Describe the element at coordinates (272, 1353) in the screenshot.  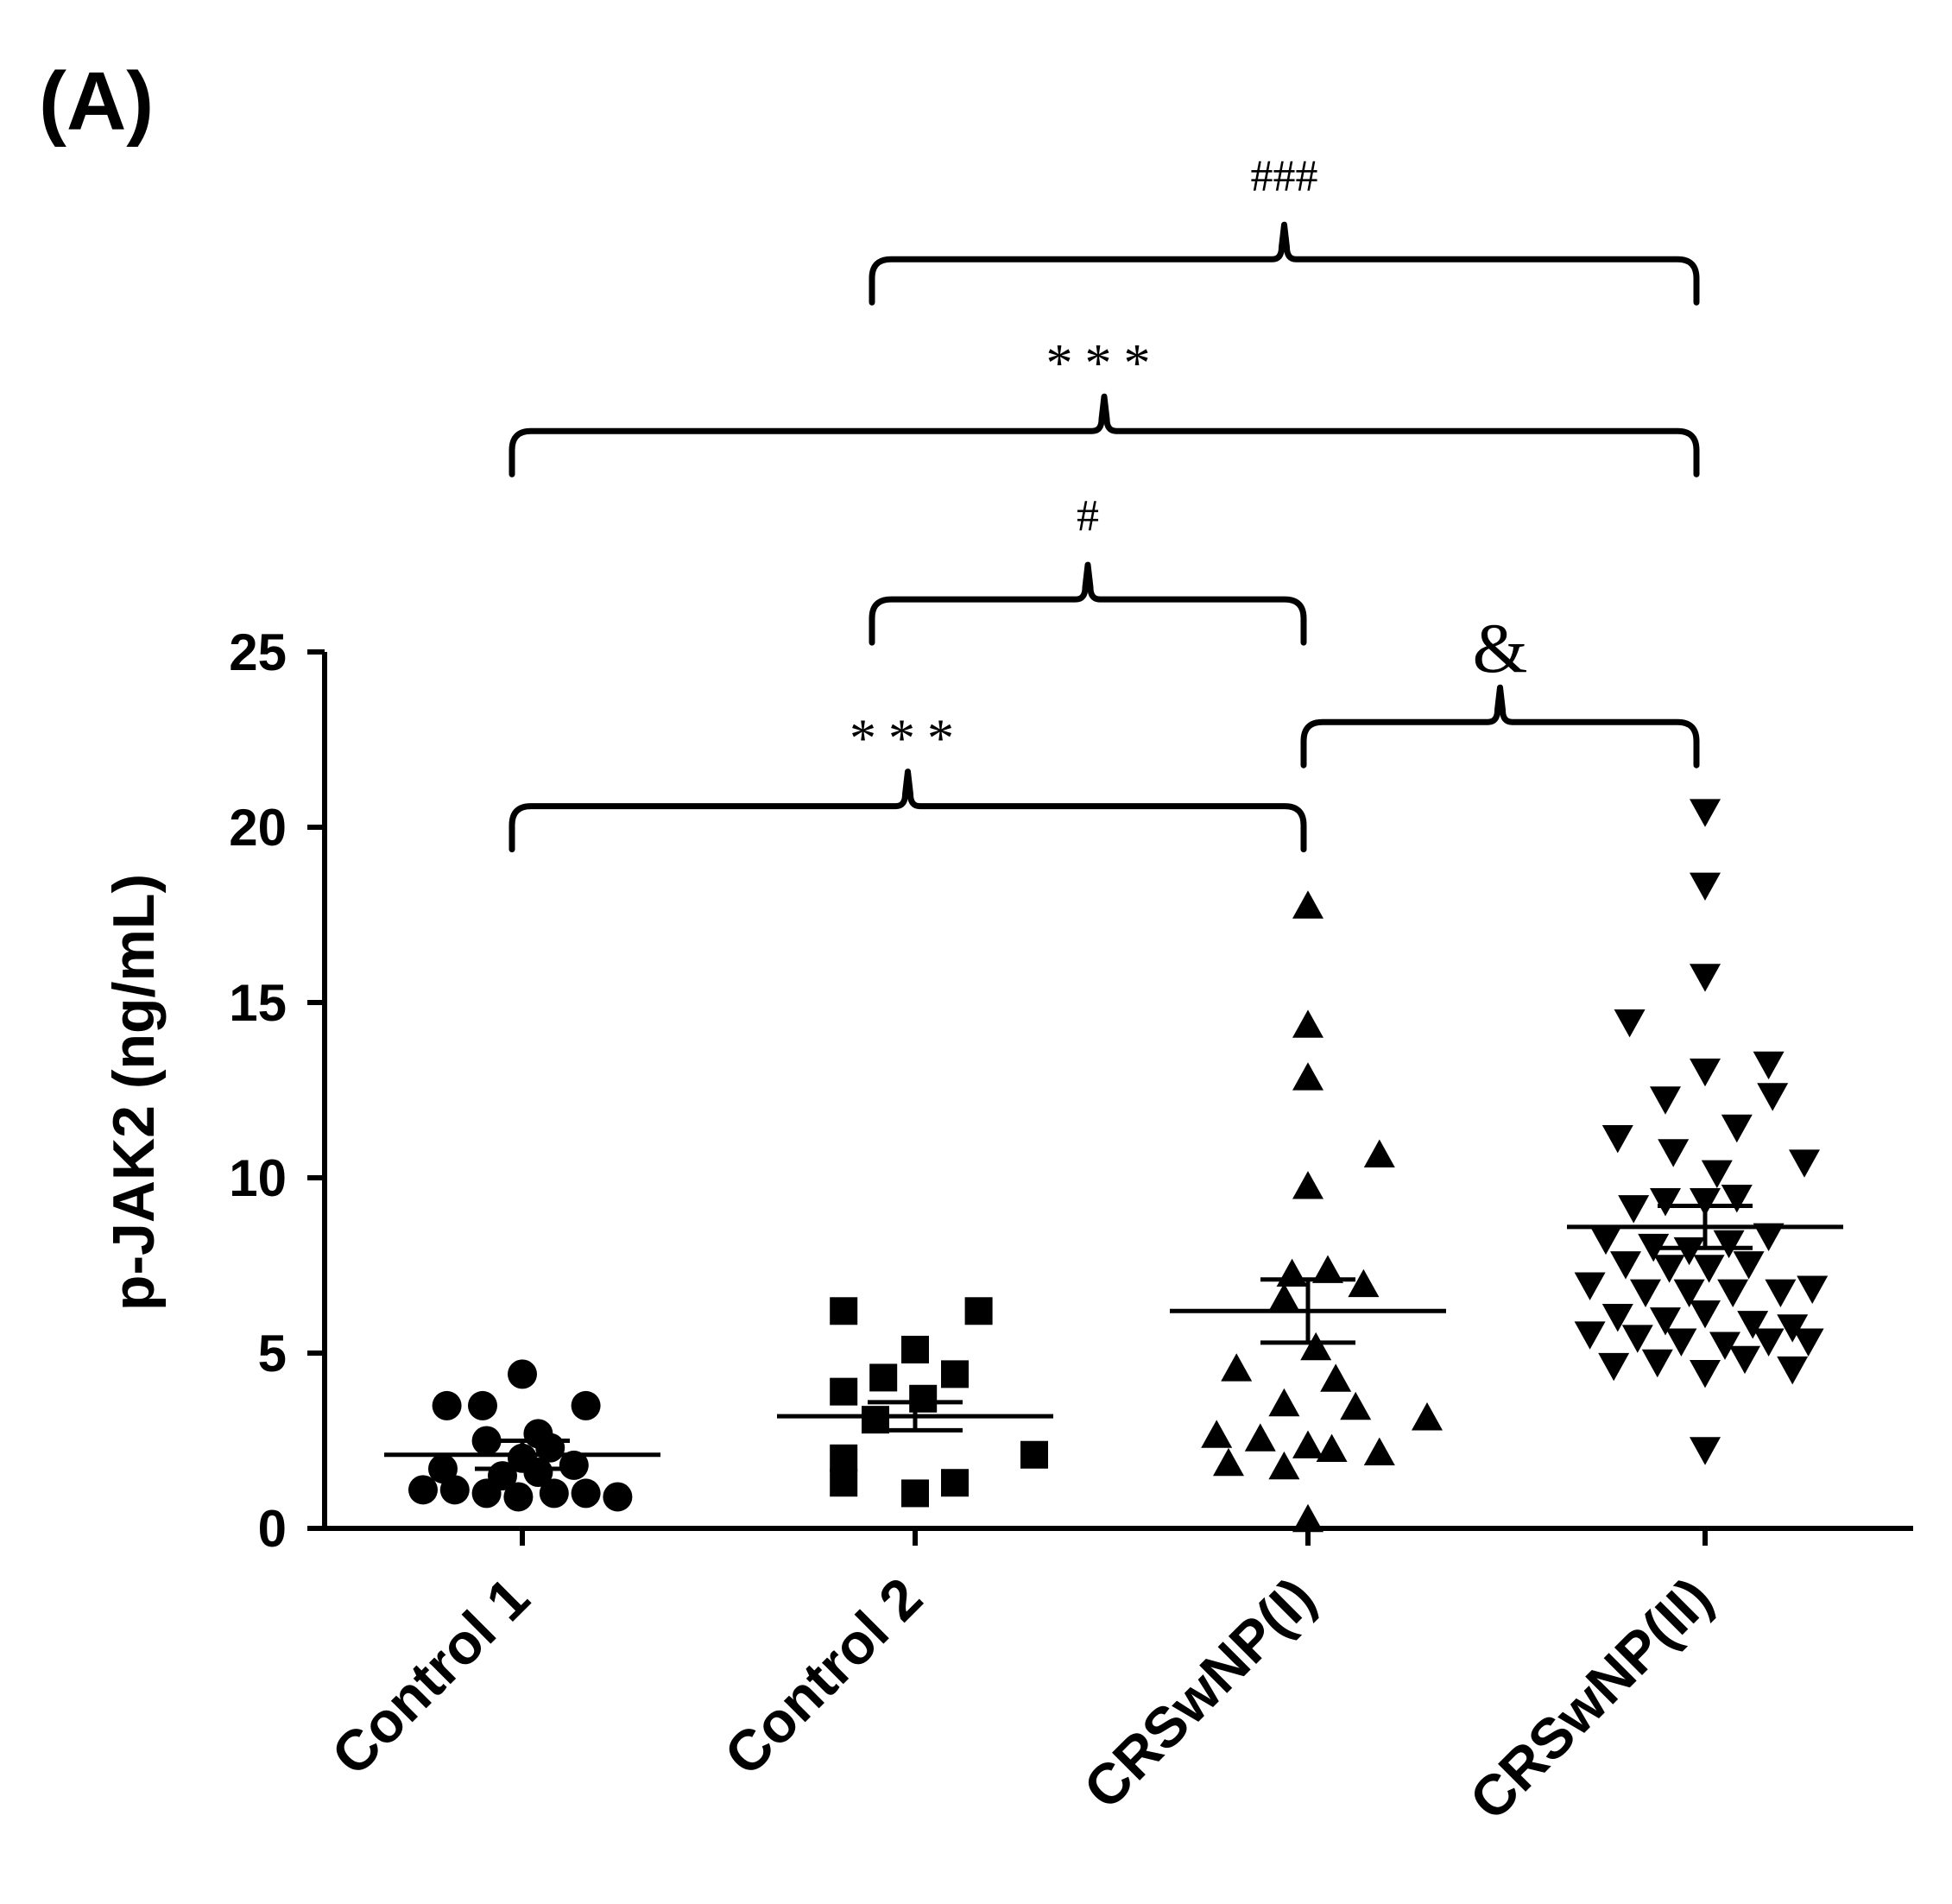
I see `y-tick-label: 5` at that location.